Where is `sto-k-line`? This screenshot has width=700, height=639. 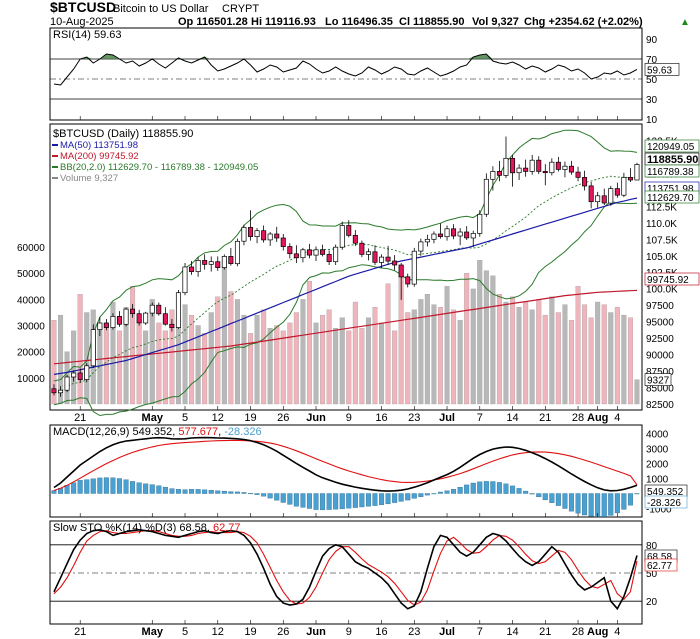
sto-k-line is located at coordinates (345, 569).